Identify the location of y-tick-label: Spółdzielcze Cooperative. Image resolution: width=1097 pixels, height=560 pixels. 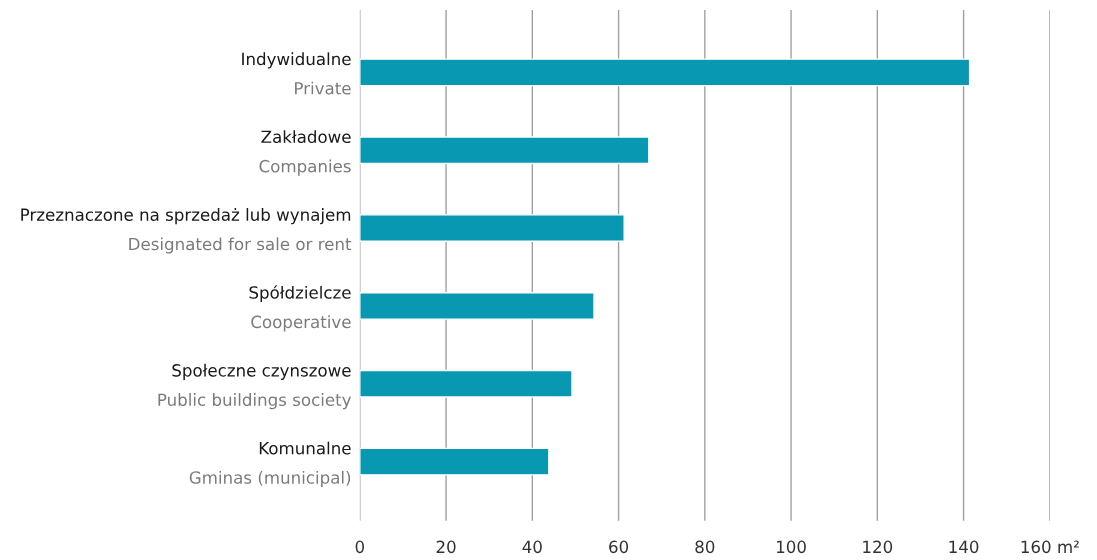
(300, 308).